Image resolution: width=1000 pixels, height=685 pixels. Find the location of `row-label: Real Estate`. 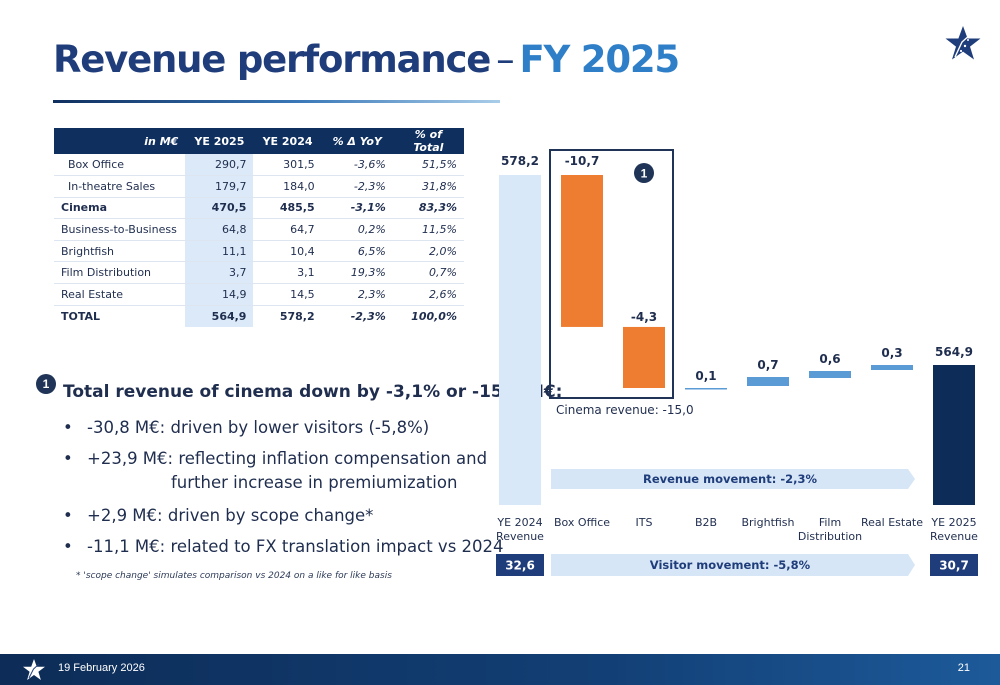

row-label: Real Estate is located at coordinates (120, 294).